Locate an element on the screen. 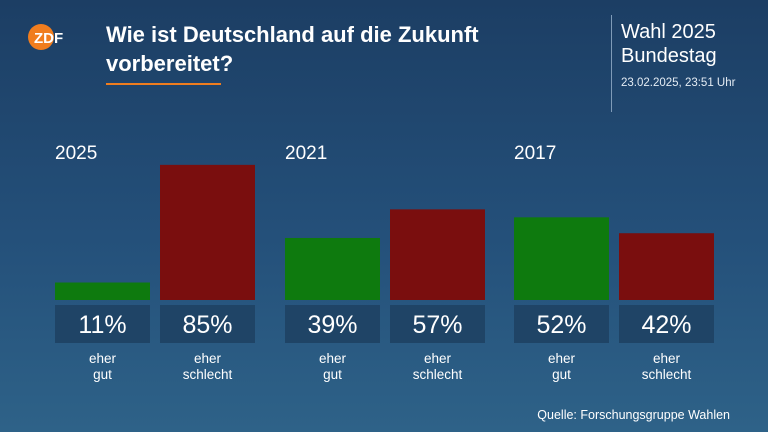 The height and width of the screenshot is (432, 768). category-label-2017-1-0: eher is located at coordinates (667, 358).